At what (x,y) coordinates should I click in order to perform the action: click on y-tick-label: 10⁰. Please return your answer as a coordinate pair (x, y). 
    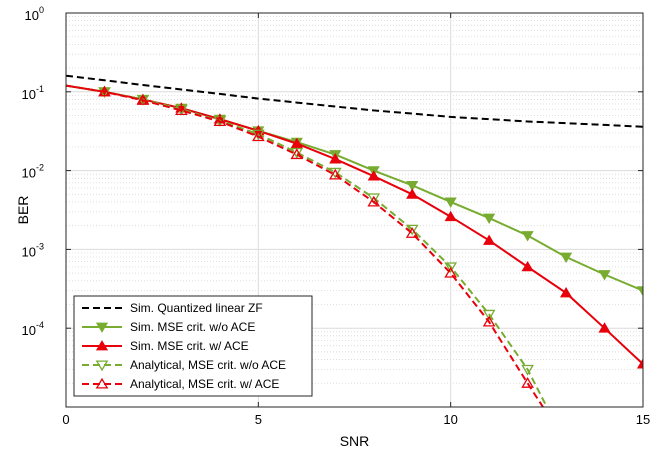
    Looking at the image, I should click on (34, 14).